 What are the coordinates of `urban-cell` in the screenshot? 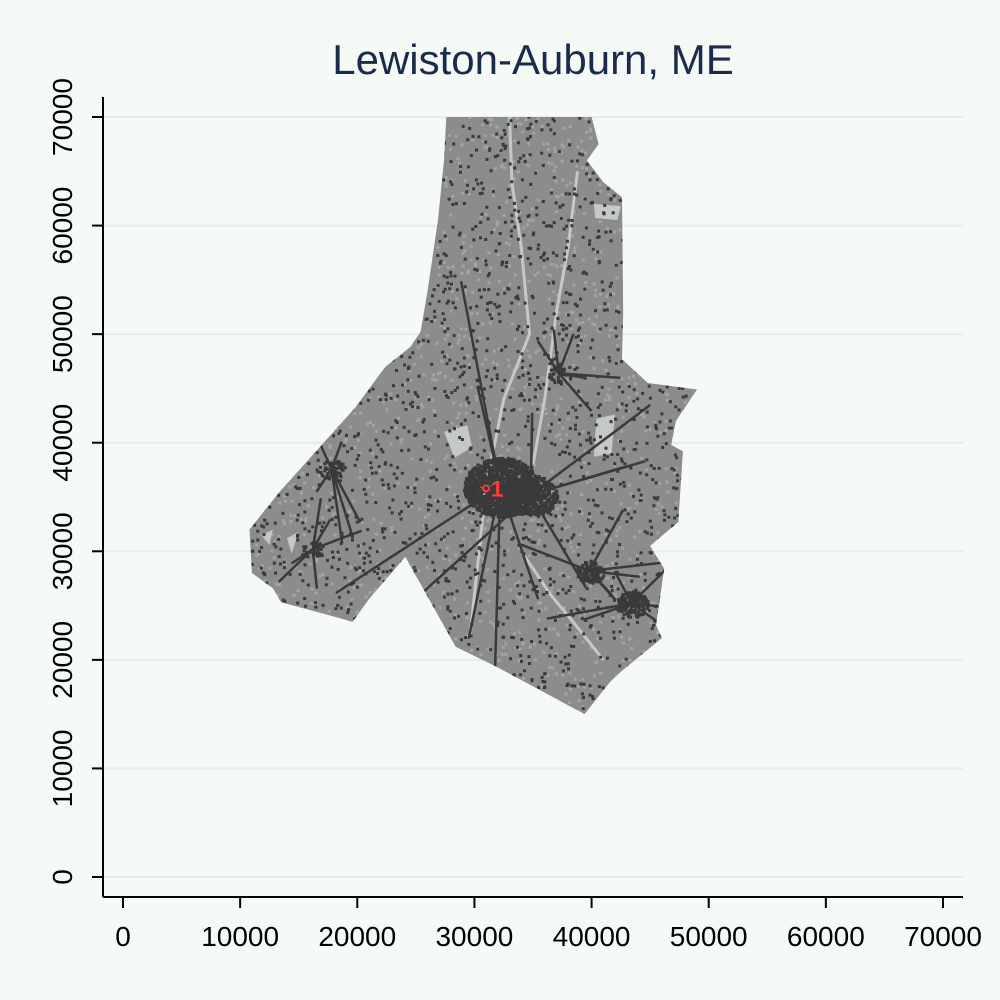 It's located at (485, 512).